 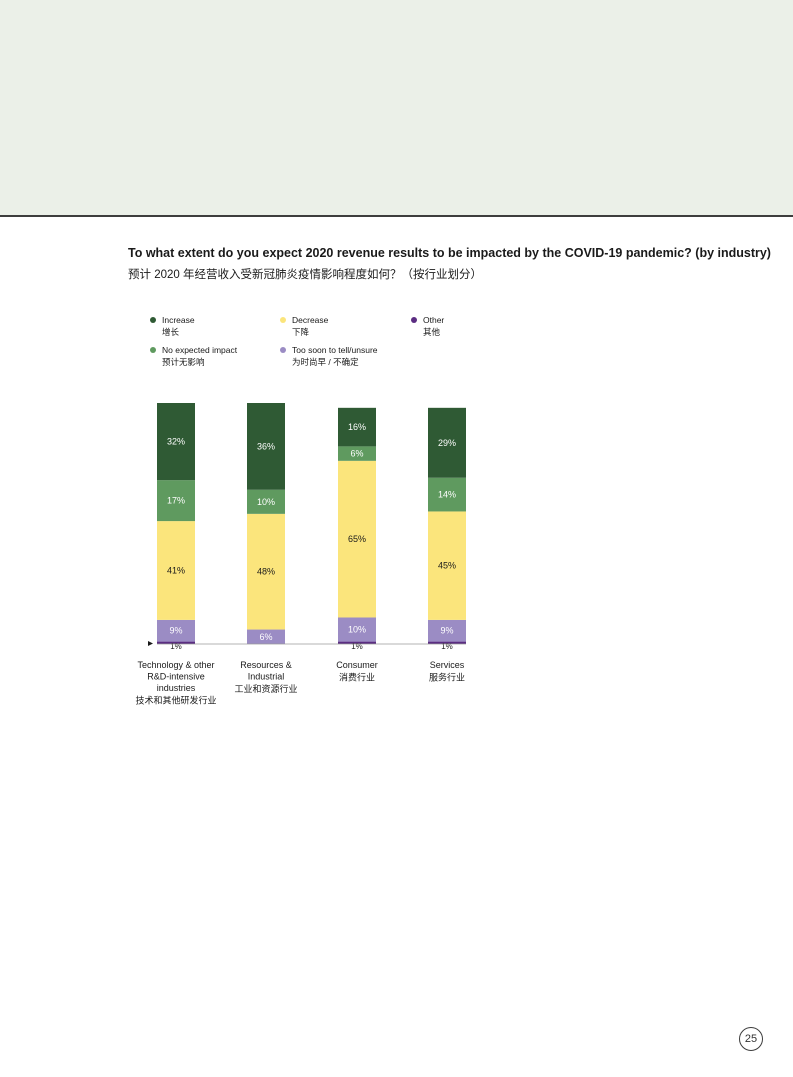 What do you see at coordinates (176, 677) in the screenshot?
I see `category-label-en: R&D-intensive` at bounding box center [176, 677].